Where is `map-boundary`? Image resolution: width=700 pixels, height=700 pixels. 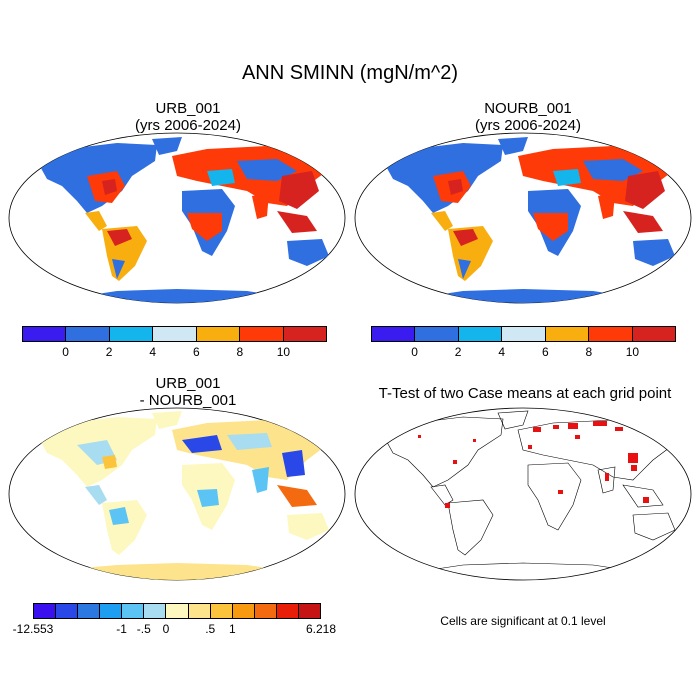 map-boundary is located at coordinates (523, 494).